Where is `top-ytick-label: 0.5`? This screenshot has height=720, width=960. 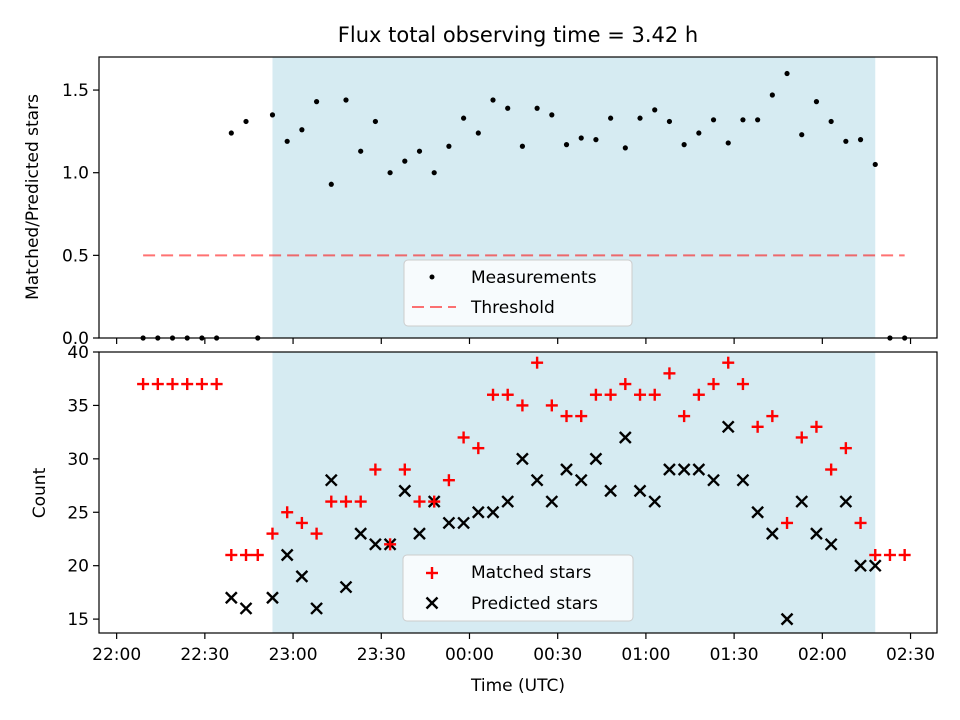
top-ytick-label: 0.5 is located at coordinates (75, 256).